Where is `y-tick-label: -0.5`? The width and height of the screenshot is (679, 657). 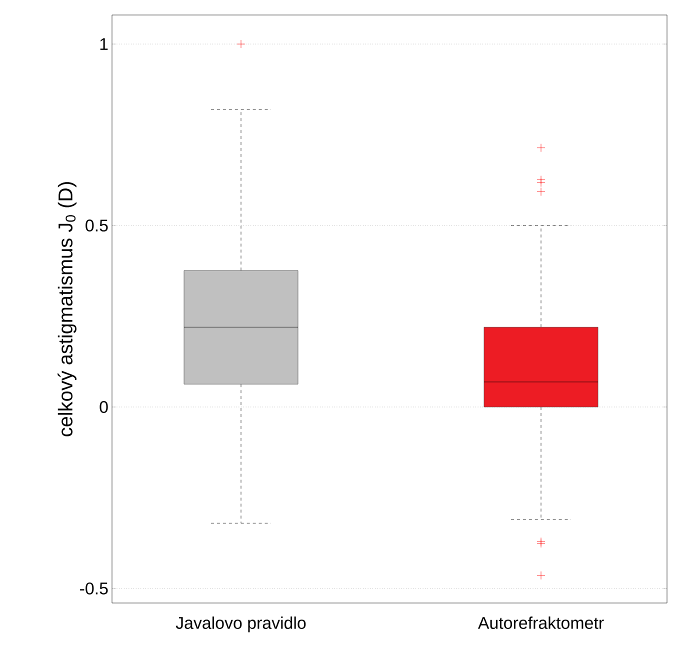
y-tick-label: -0.5 is located at coordinates (94, 588).